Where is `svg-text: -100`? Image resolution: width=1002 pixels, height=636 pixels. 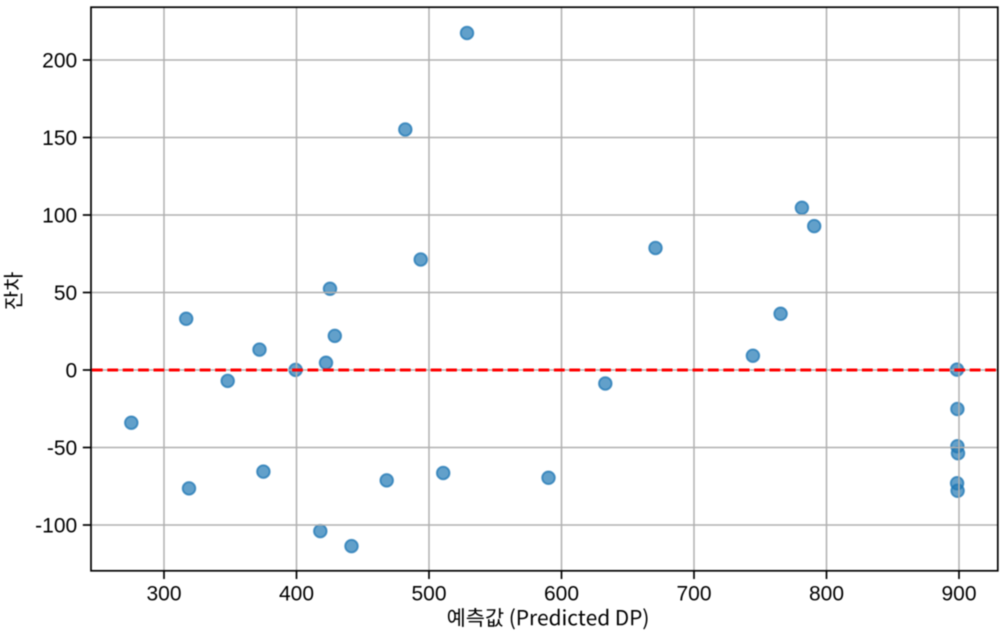
svg-text: -100 is located at coordinates (56, 525).